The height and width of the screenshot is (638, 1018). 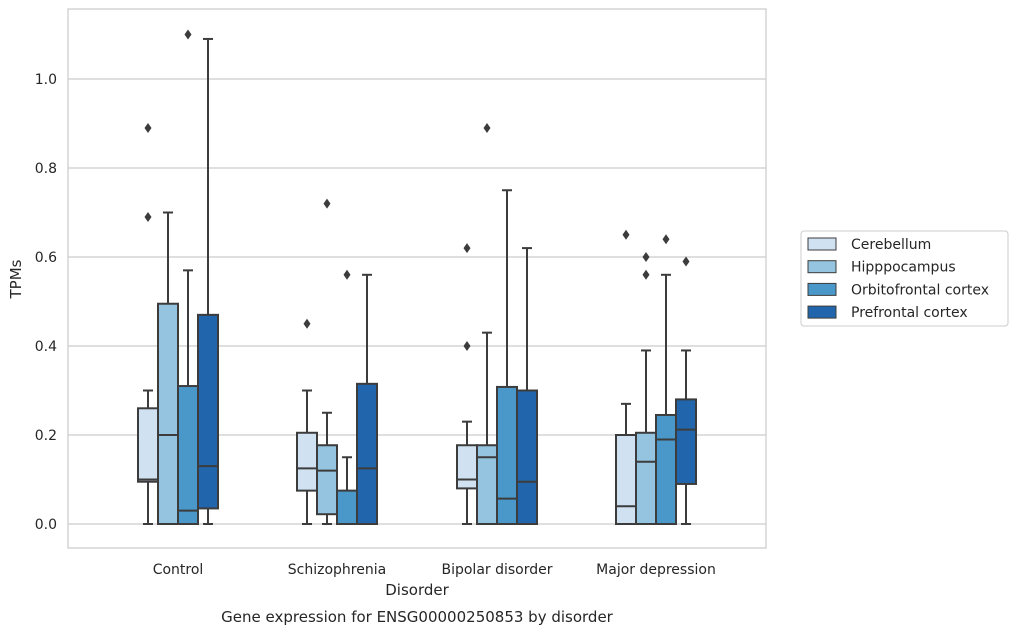 What do you see at coordinates (920, 290) in the screenshot?
I see `legend-label: Orbitofrontal cortex` at bounding box center [920, 290].